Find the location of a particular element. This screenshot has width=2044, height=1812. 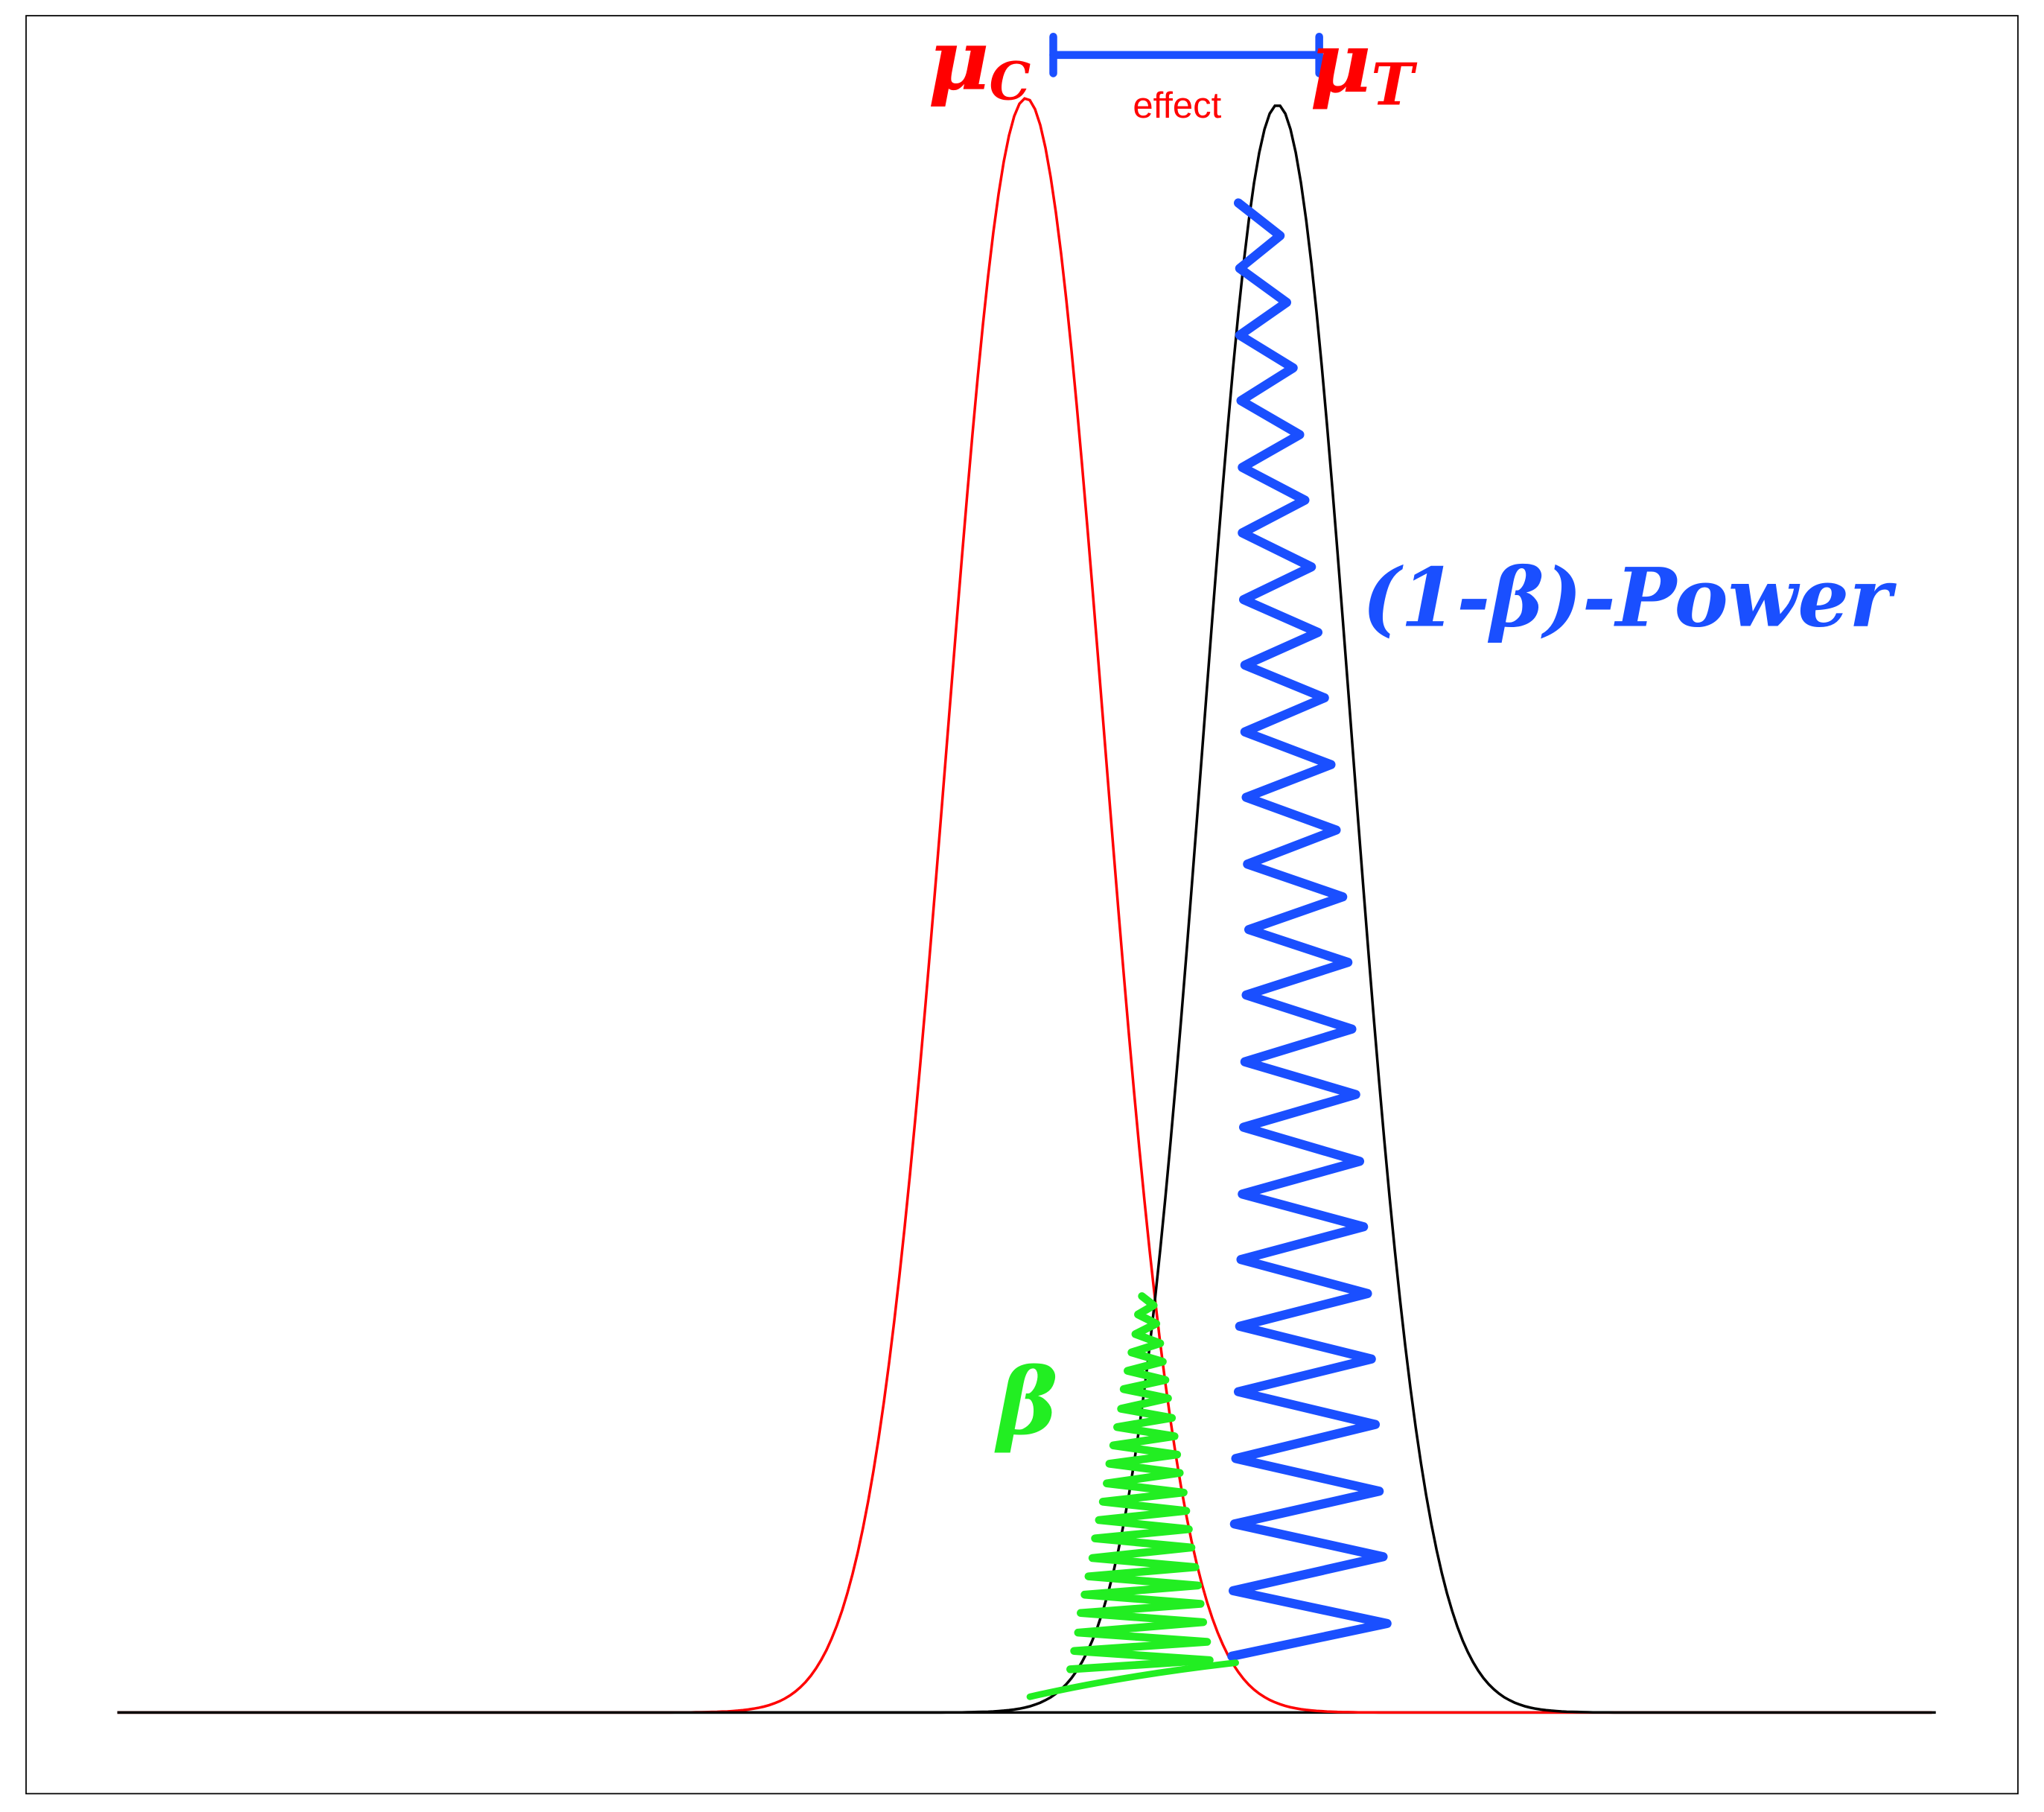

mu-treatment: μT is located at coordinates (1364, 66).